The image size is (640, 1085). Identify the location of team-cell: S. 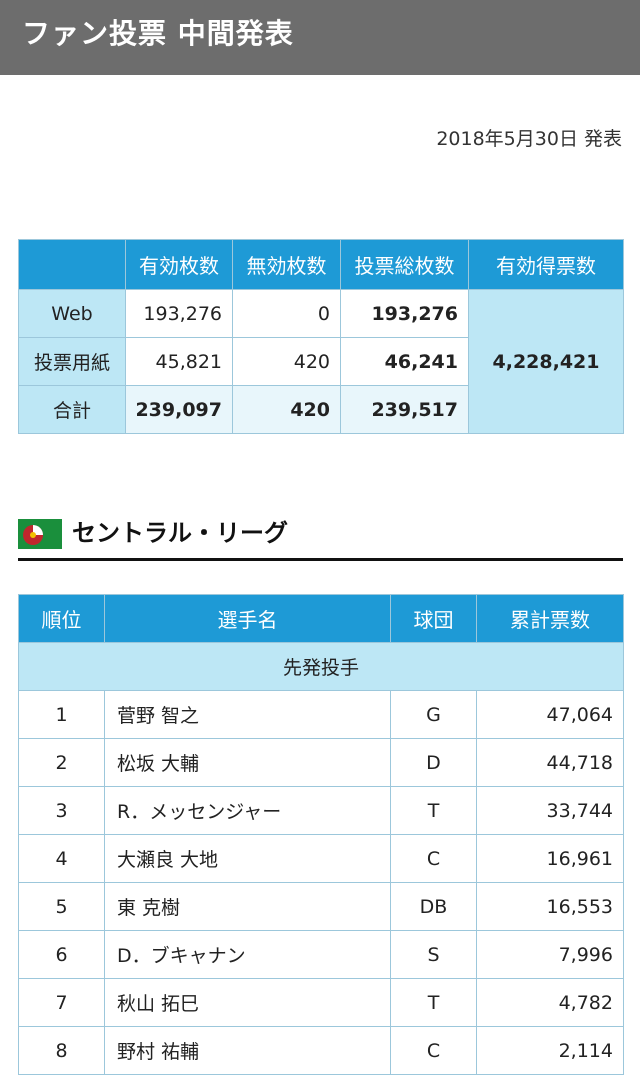
(433, 954).